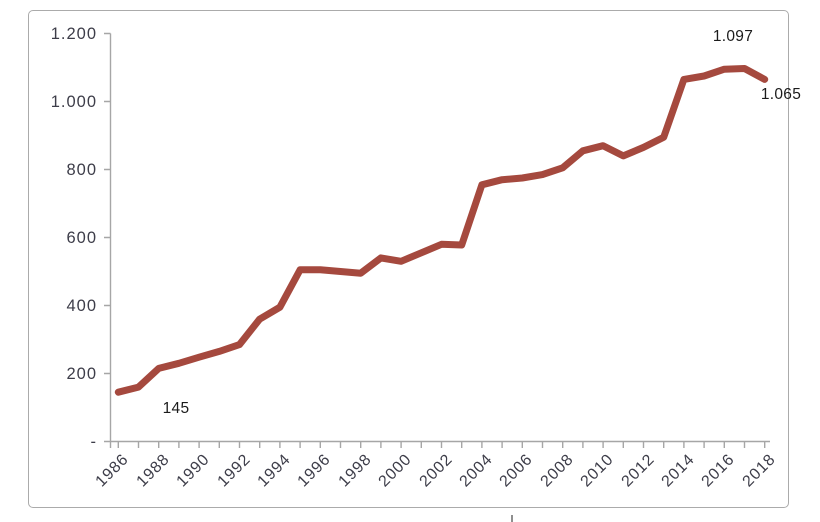  I want to click on y-axis-label: 400, so click(81, 305).